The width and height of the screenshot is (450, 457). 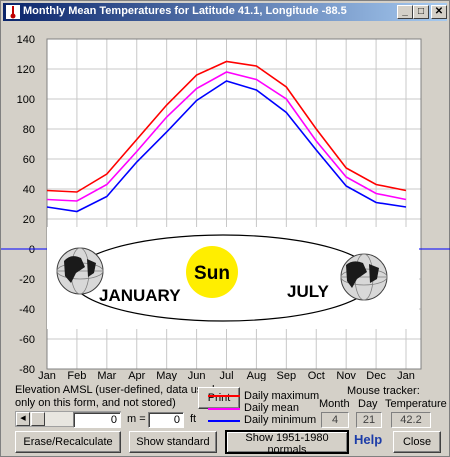 What do you see at coordinates (376, 375) in the screenshot?
I see `x-tick-label: Dec` at bounding box center [376, 375].